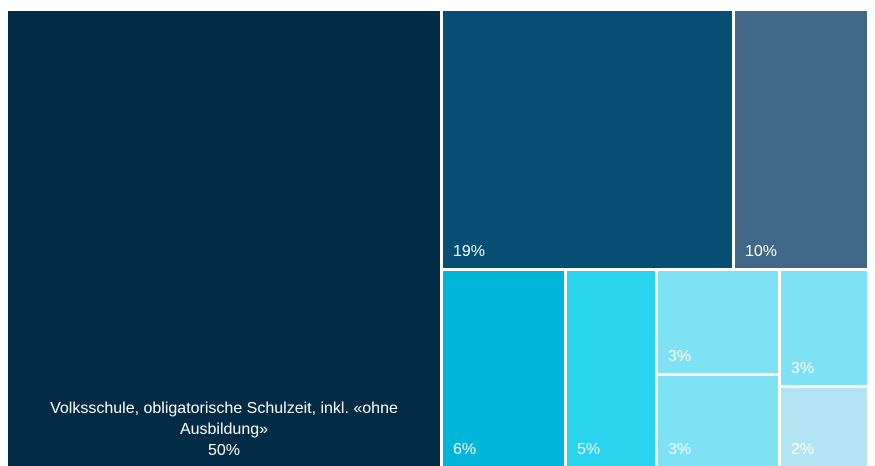  I want to click on tile-value: 5%, so click(589, 449).